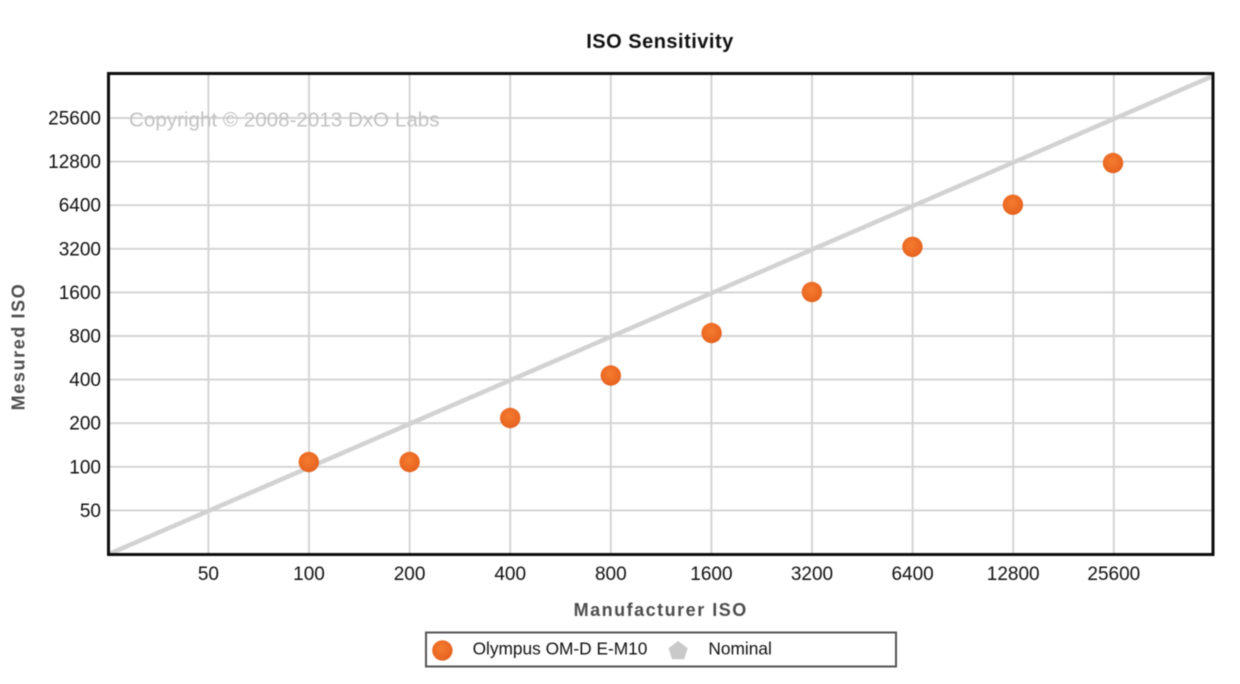 The width and height of the screenshot is (1240, 684). What do you see at coordinates (739, 649) in the screenshot?
I see `svg-text: Nominal` at bounding box center [739, 649].